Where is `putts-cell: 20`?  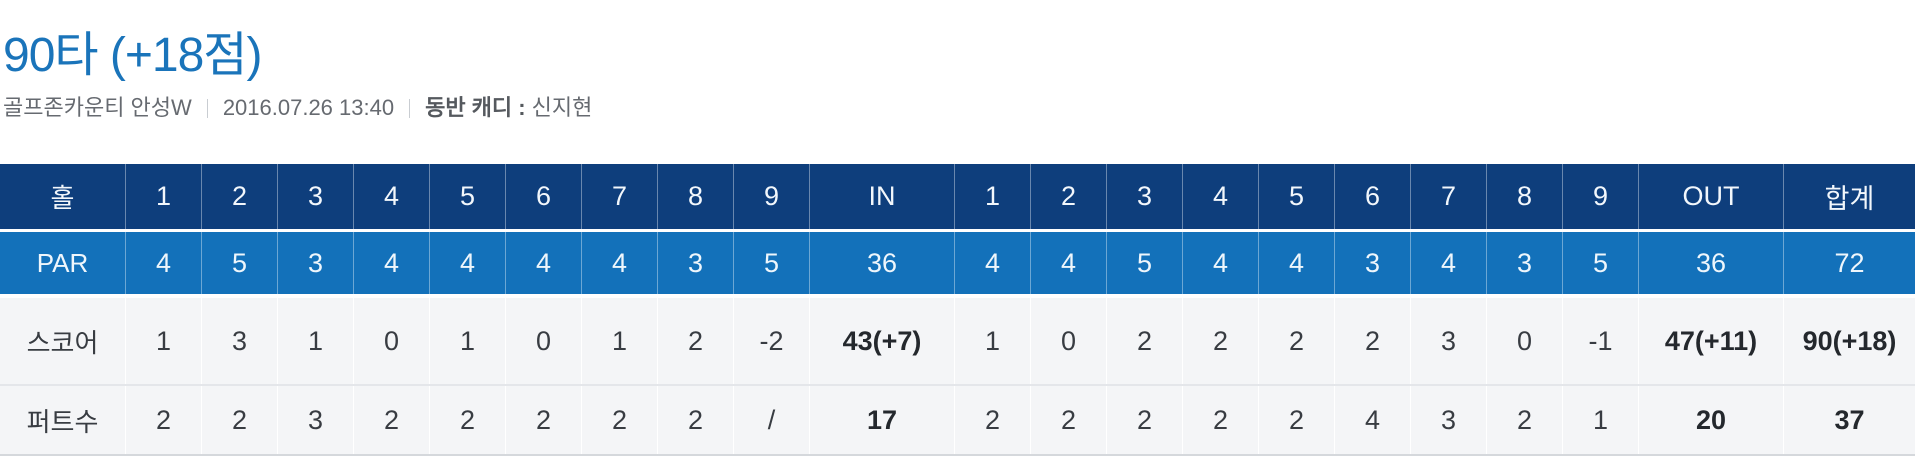 putts-cell: 20 is located at coordinates (1710, 420).